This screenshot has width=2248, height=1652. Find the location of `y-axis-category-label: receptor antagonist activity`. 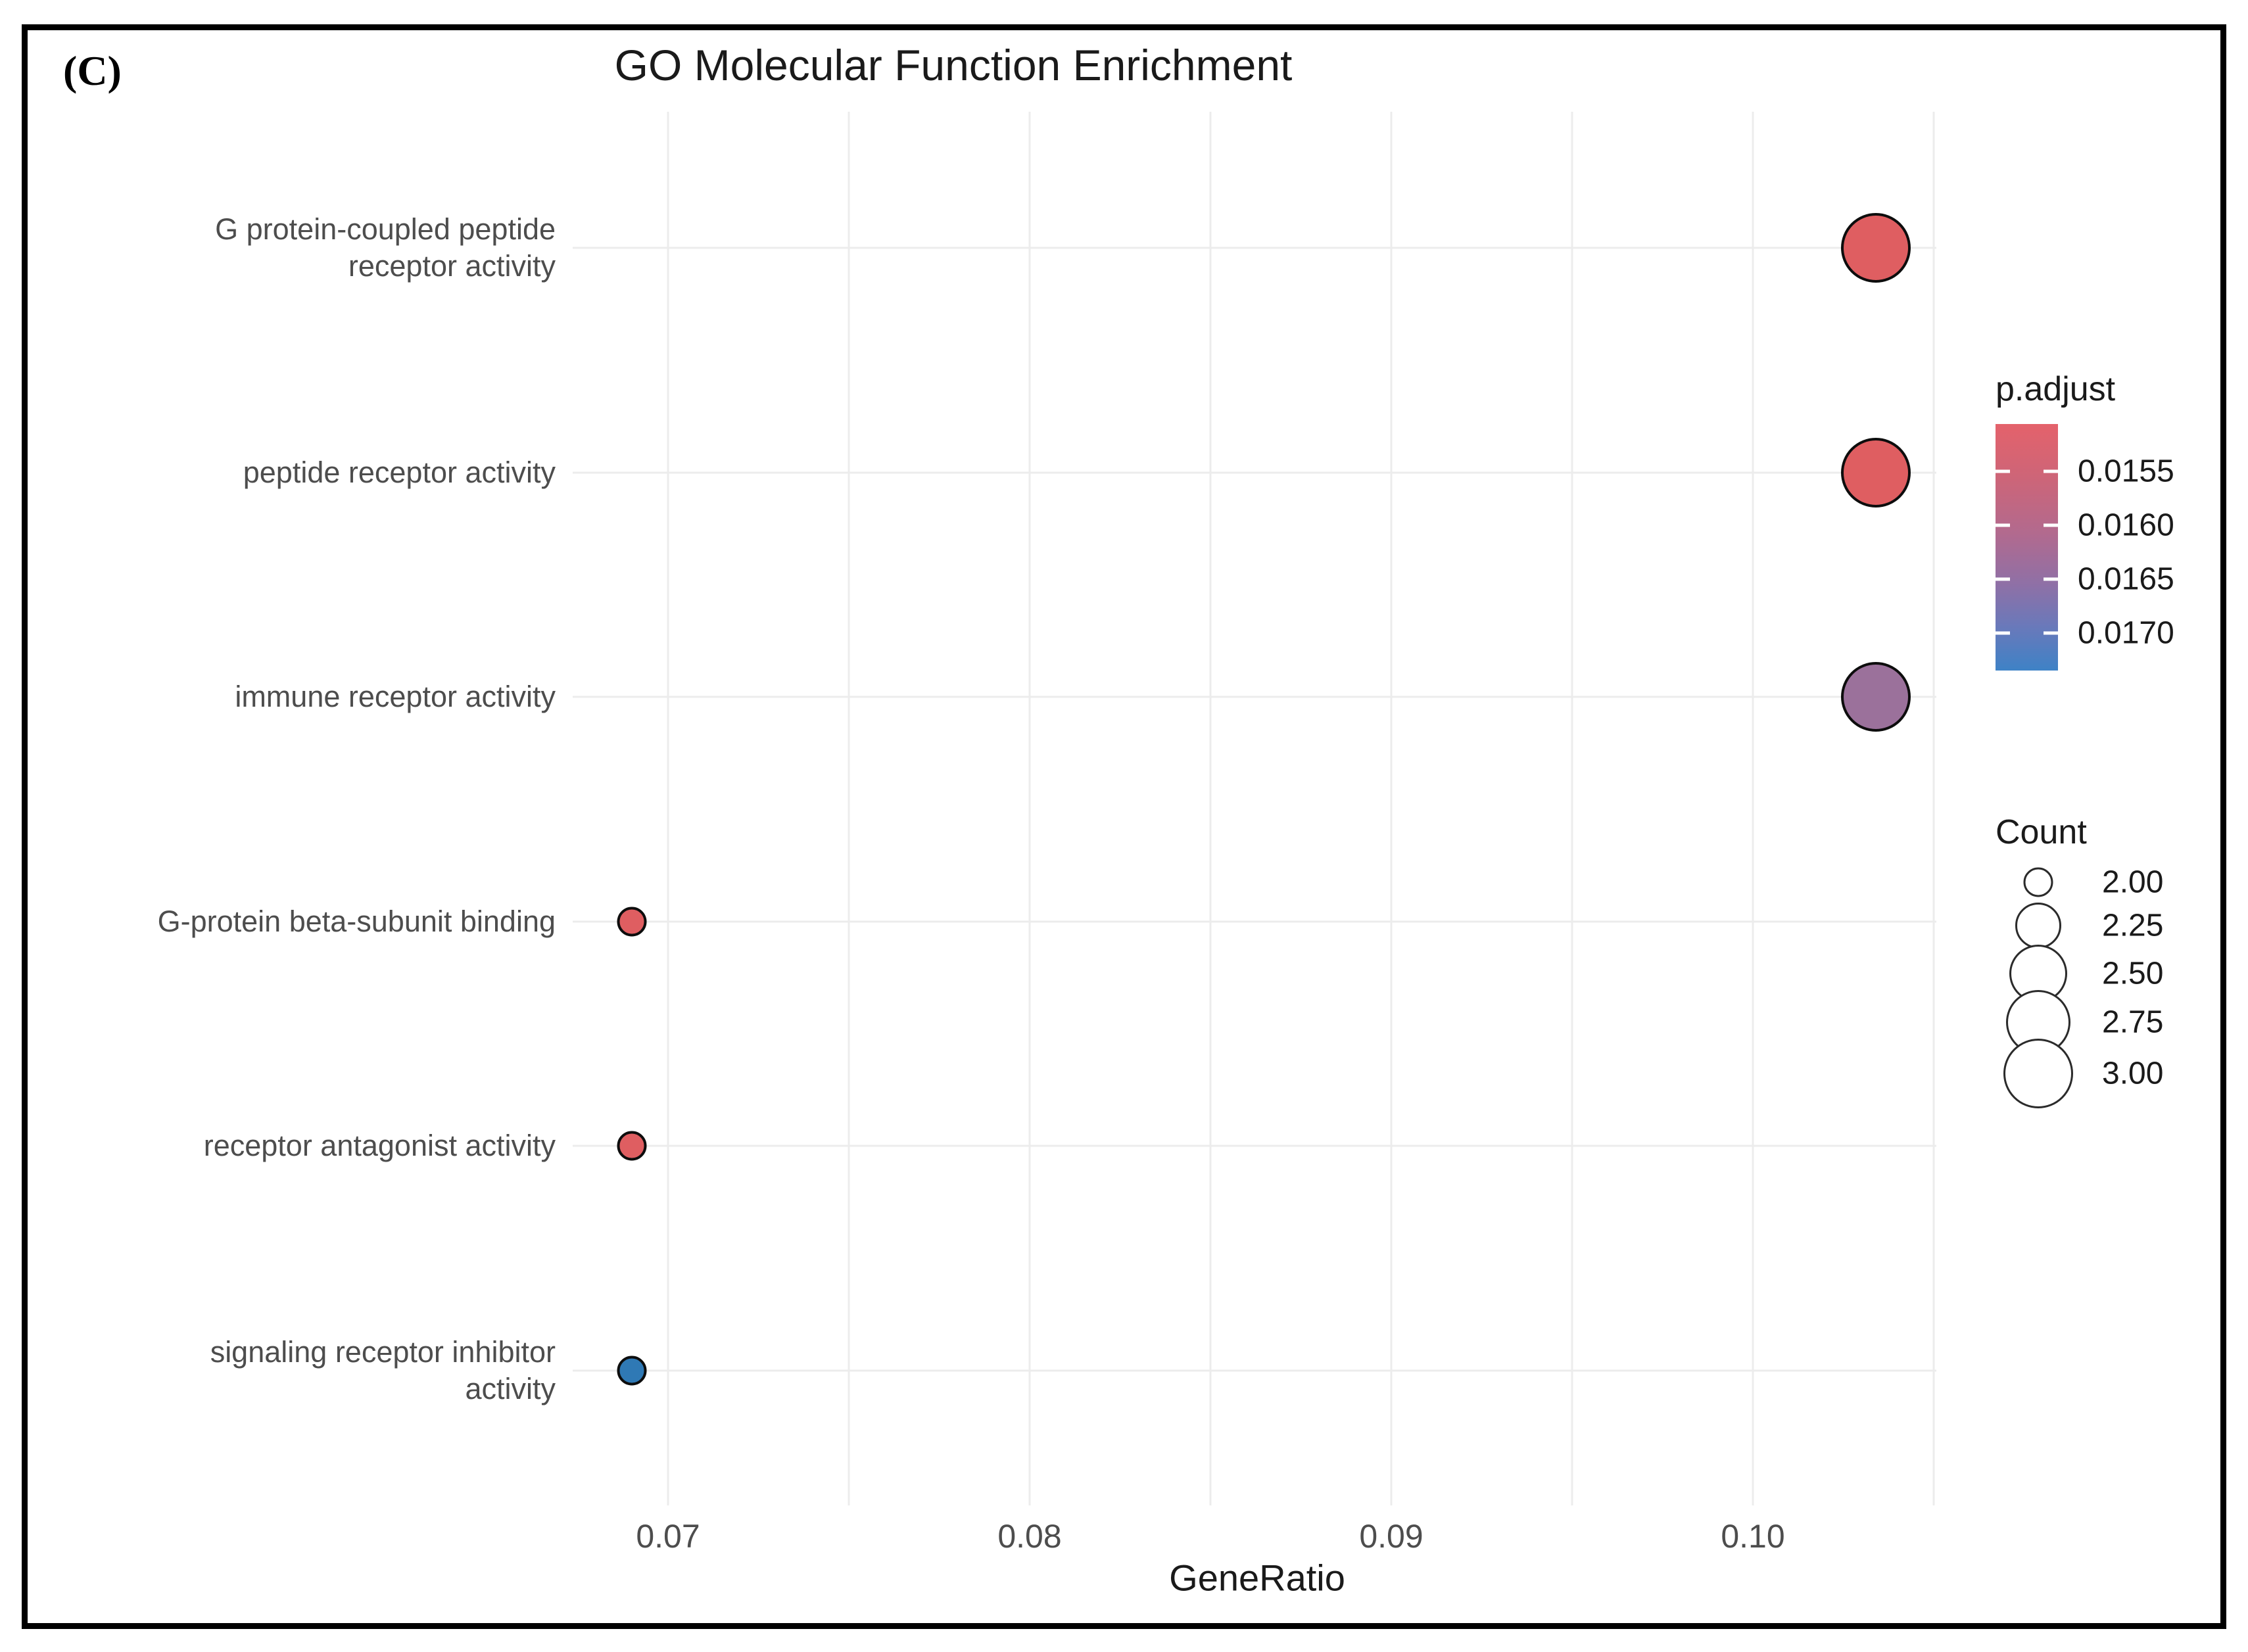

y-axis-category-label: receptor antagonist activity is located at coordinates (379, 1146).